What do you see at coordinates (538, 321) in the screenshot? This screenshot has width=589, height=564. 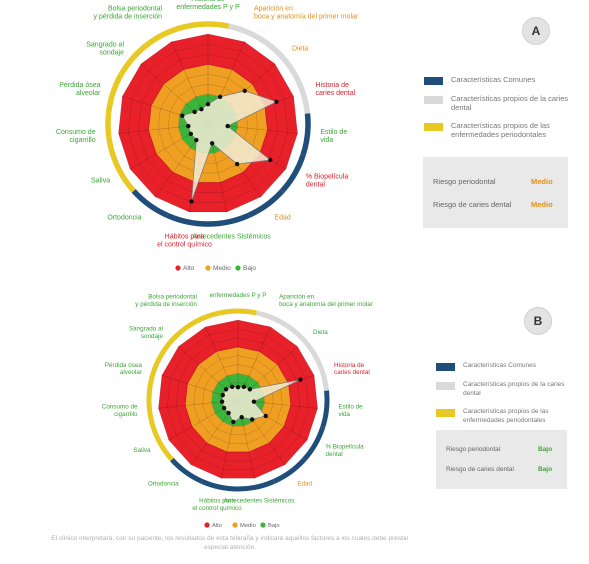 I see `panel-badge-b: B` at bounding box center [538, 321].